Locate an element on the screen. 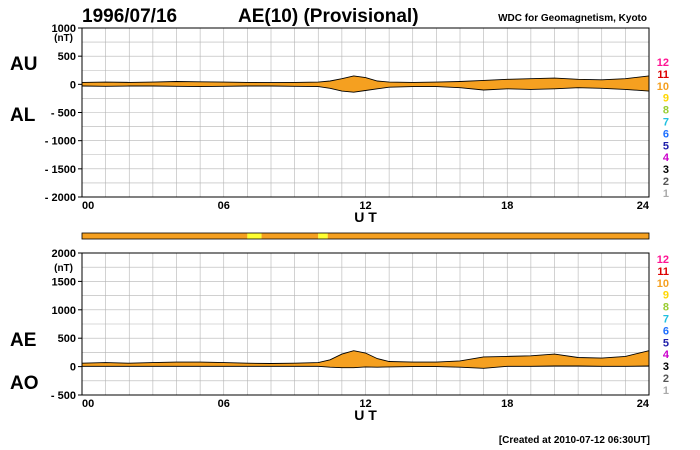 The width and height of the screenshot is (700, 450). unit-label-1: (nT) is located at coordinates (63, 38).